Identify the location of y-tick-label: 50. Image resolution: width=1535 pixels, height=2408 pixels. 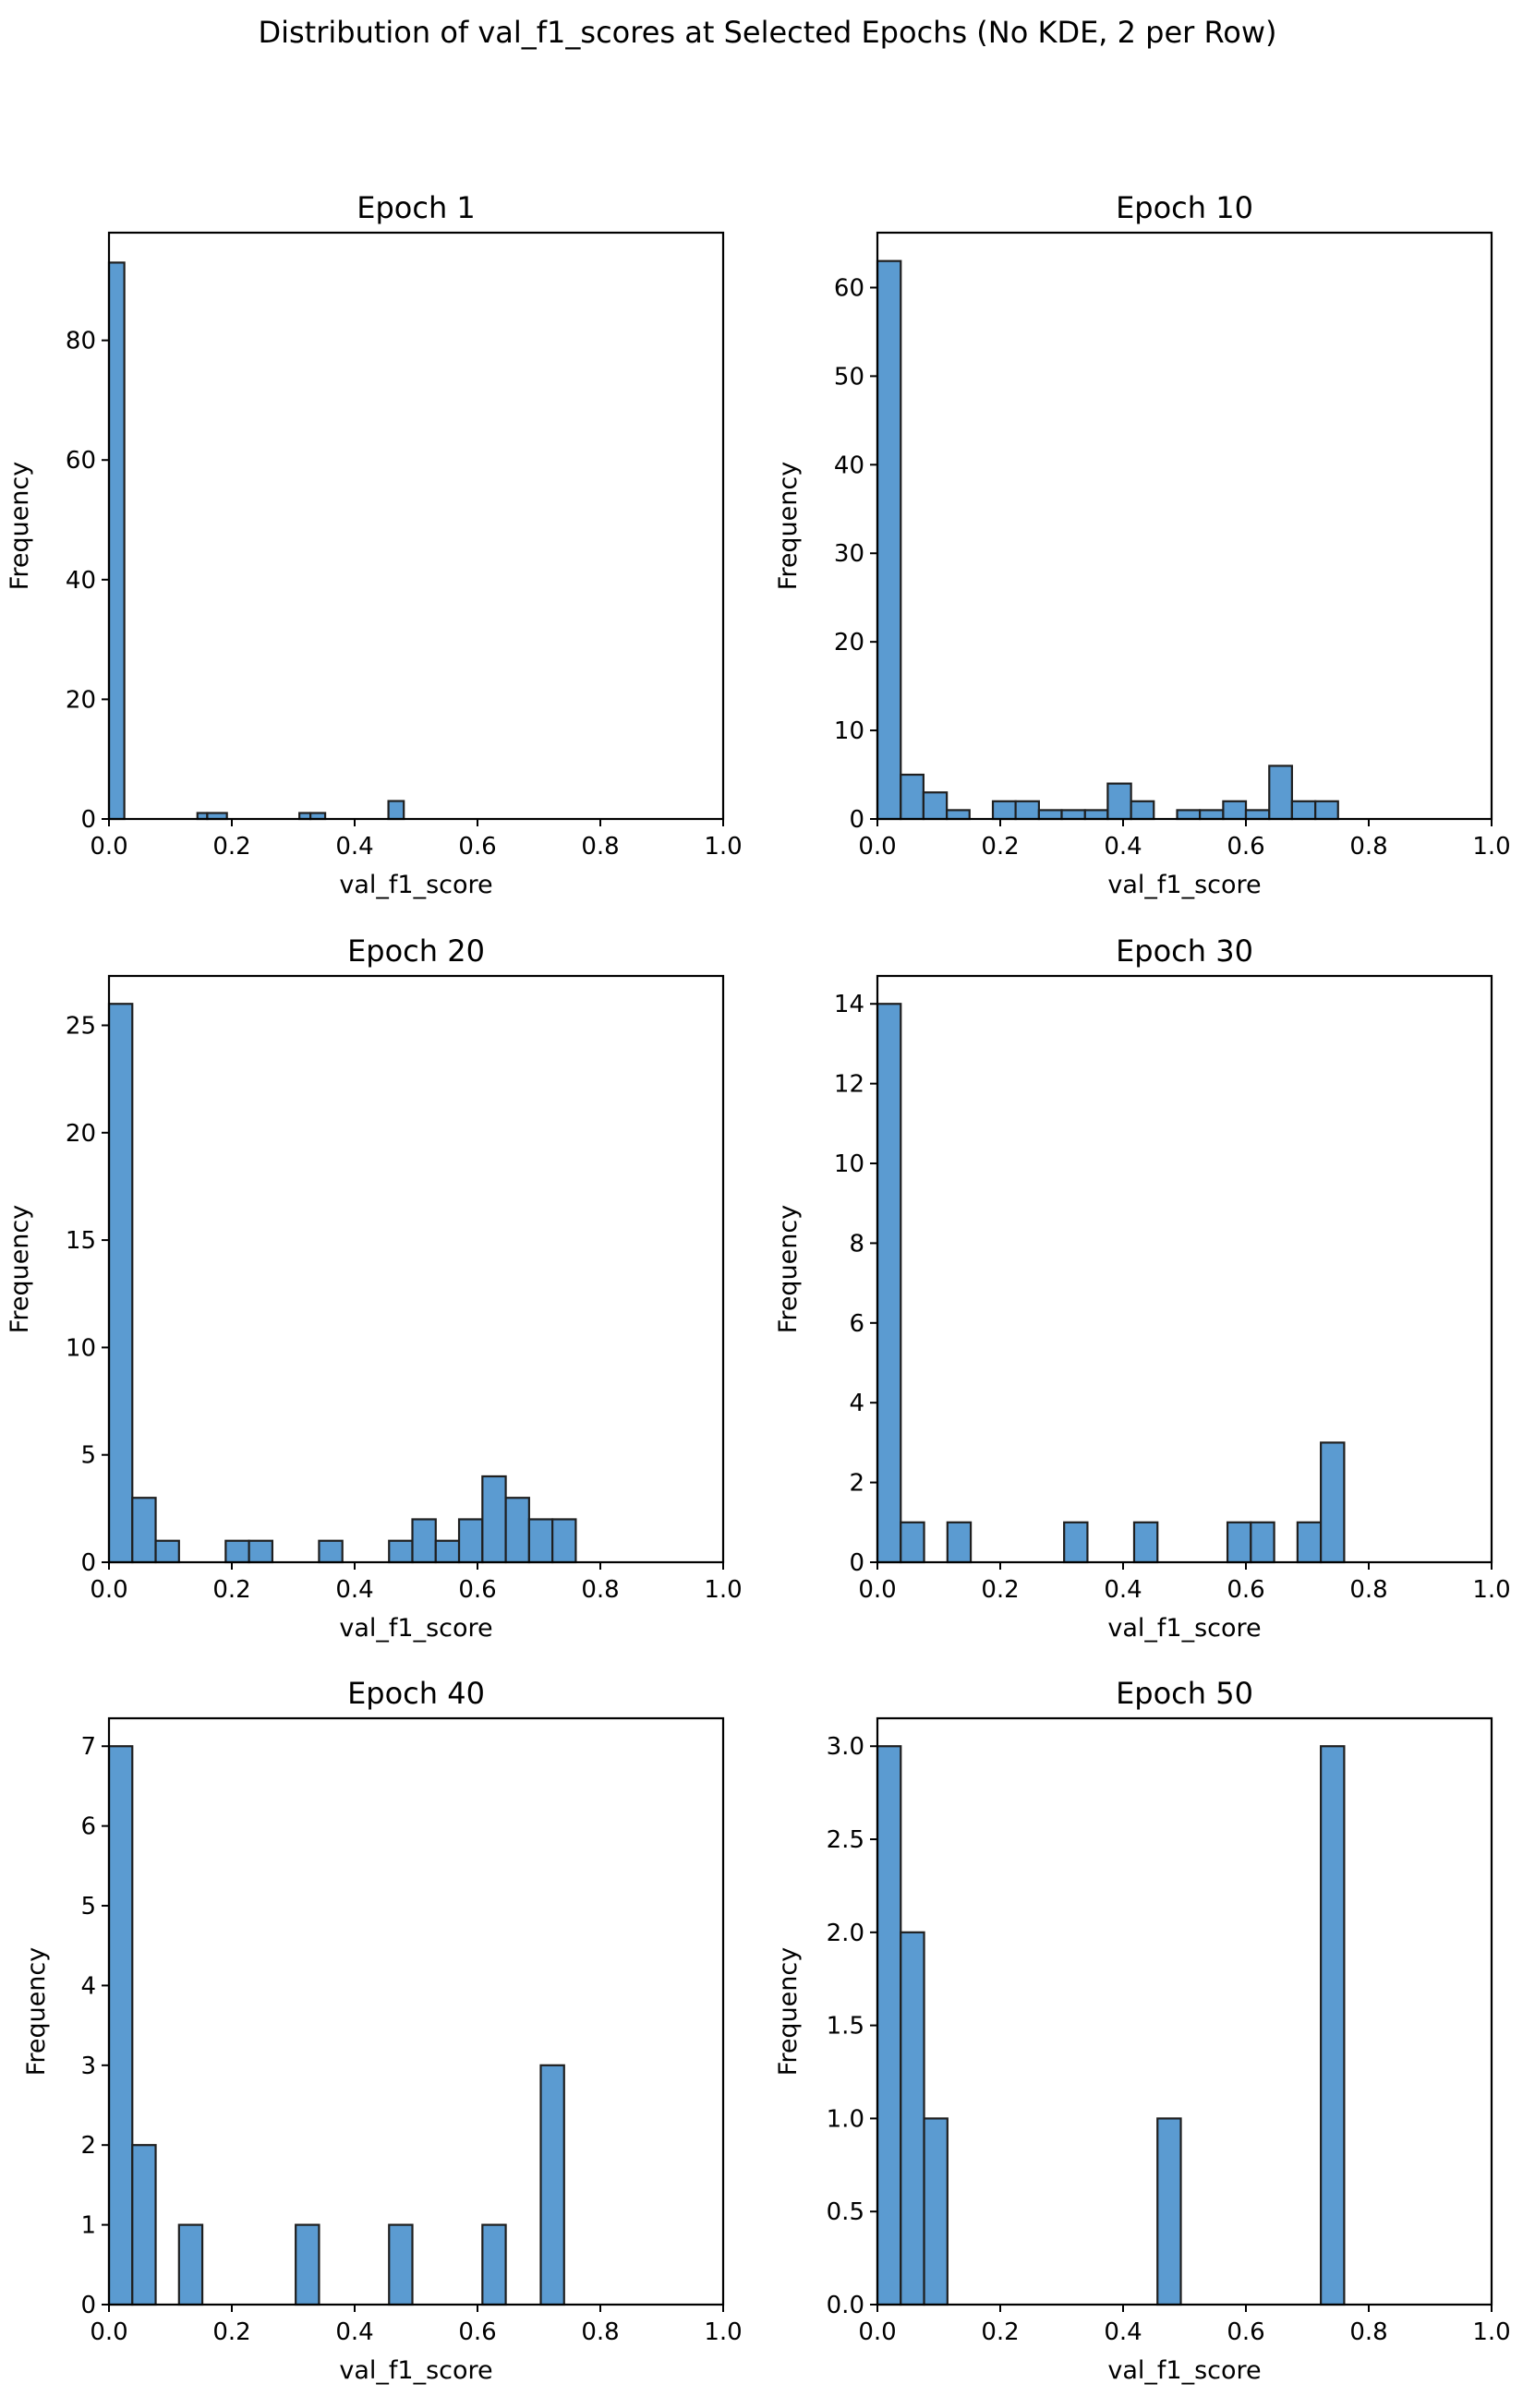
(849, 377).